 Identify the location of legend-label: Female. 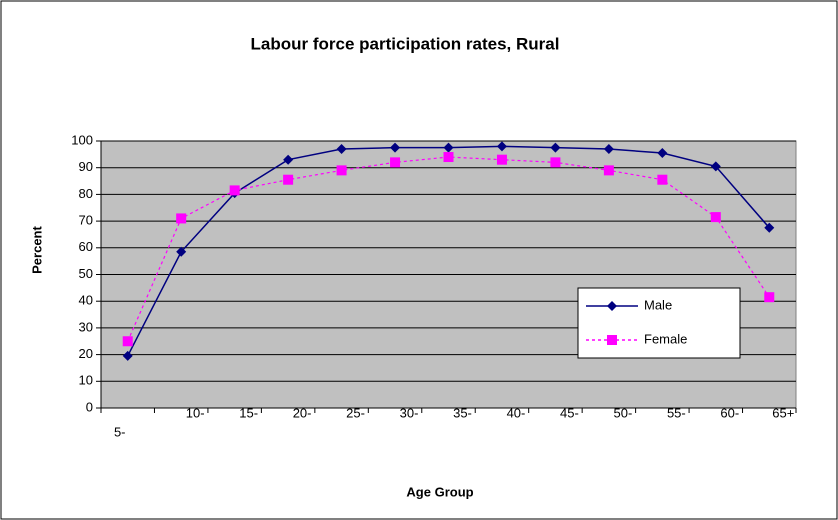
(665, 338).